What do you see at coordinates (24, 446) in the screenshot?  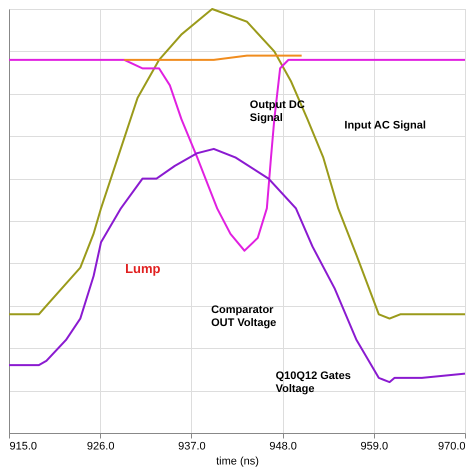 I see `x-tick-label: 915.0` at bounding box center [24, 446].